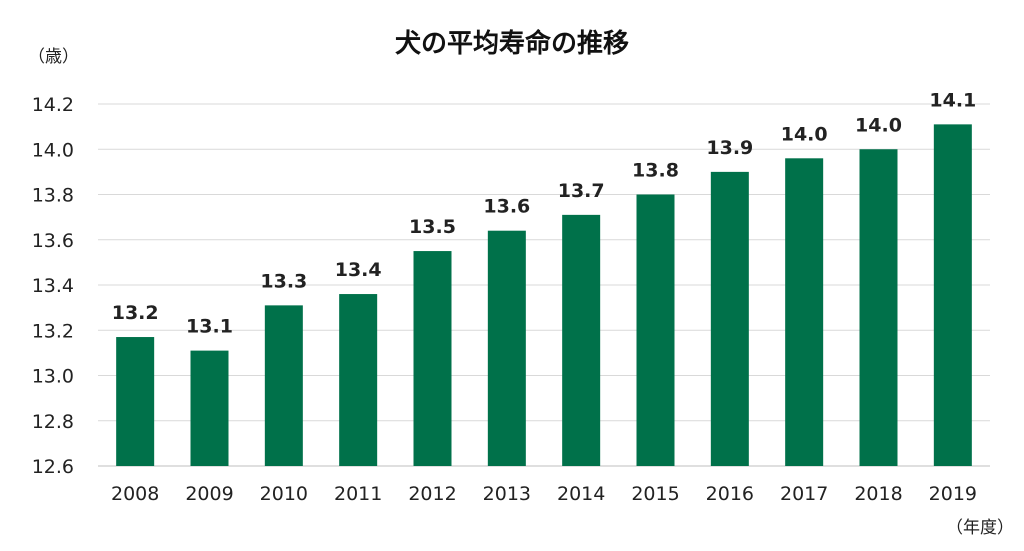 This screenshot has width=1024, height=551. Describe the element at coordinates (53, 57) in the screenshot. I see `y-axis-unit-label: （歳）` at that location.